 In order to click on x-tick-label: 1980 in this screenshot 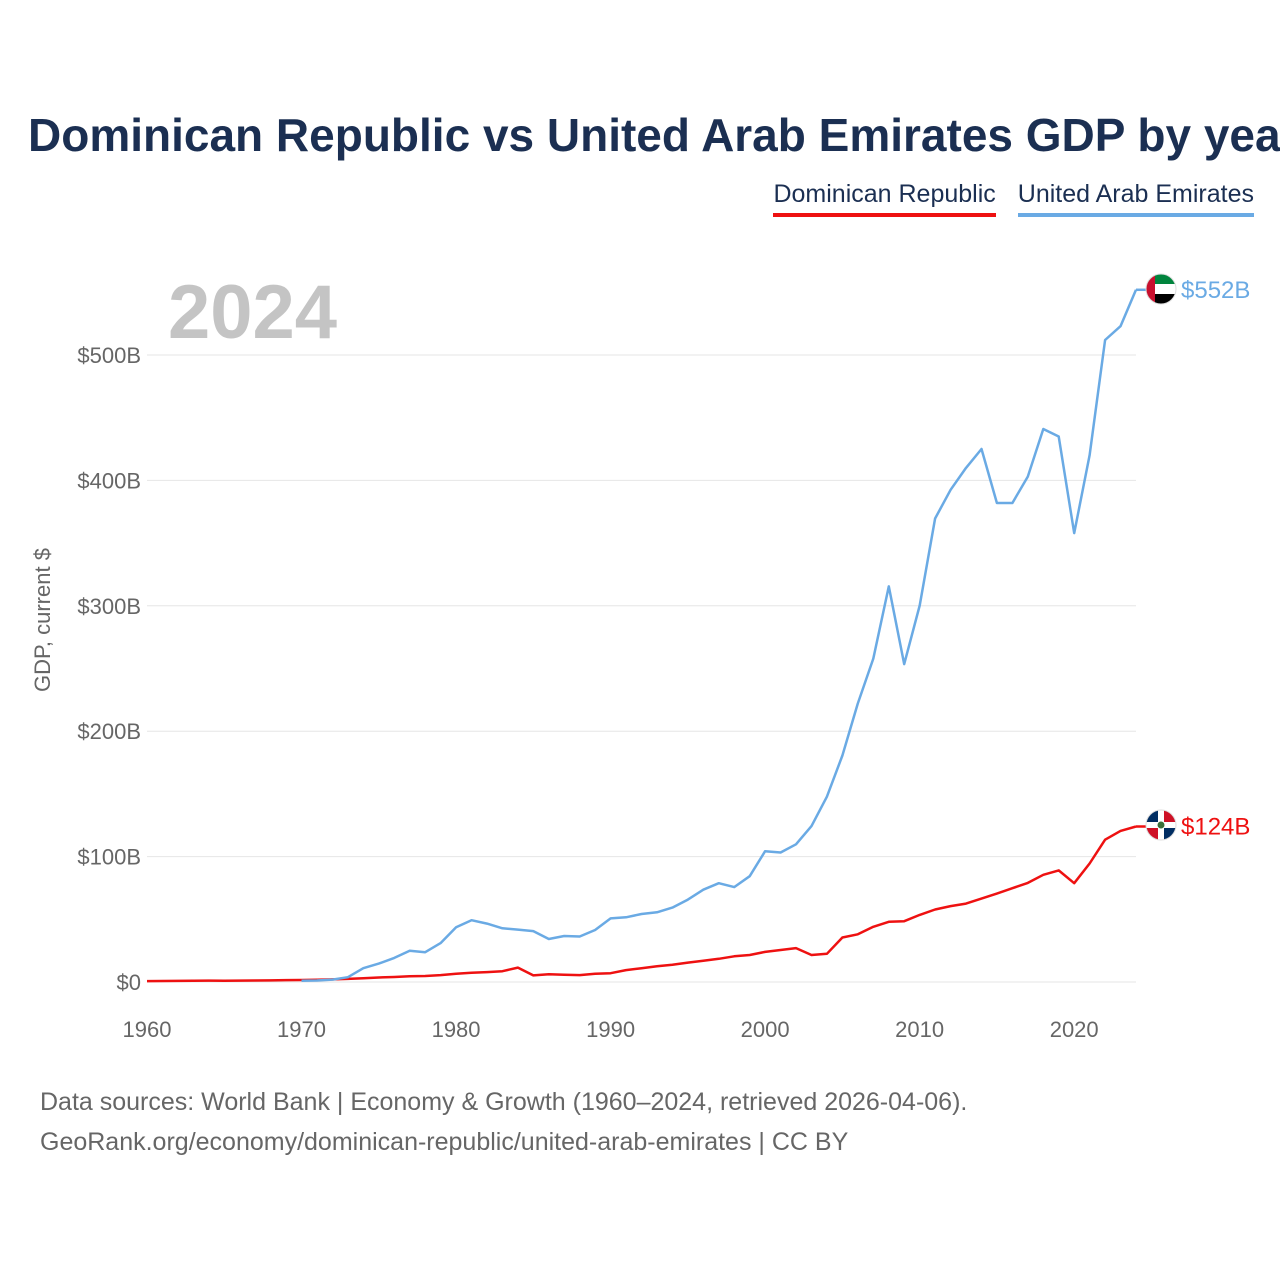, I will do `click(456, 1029)`.